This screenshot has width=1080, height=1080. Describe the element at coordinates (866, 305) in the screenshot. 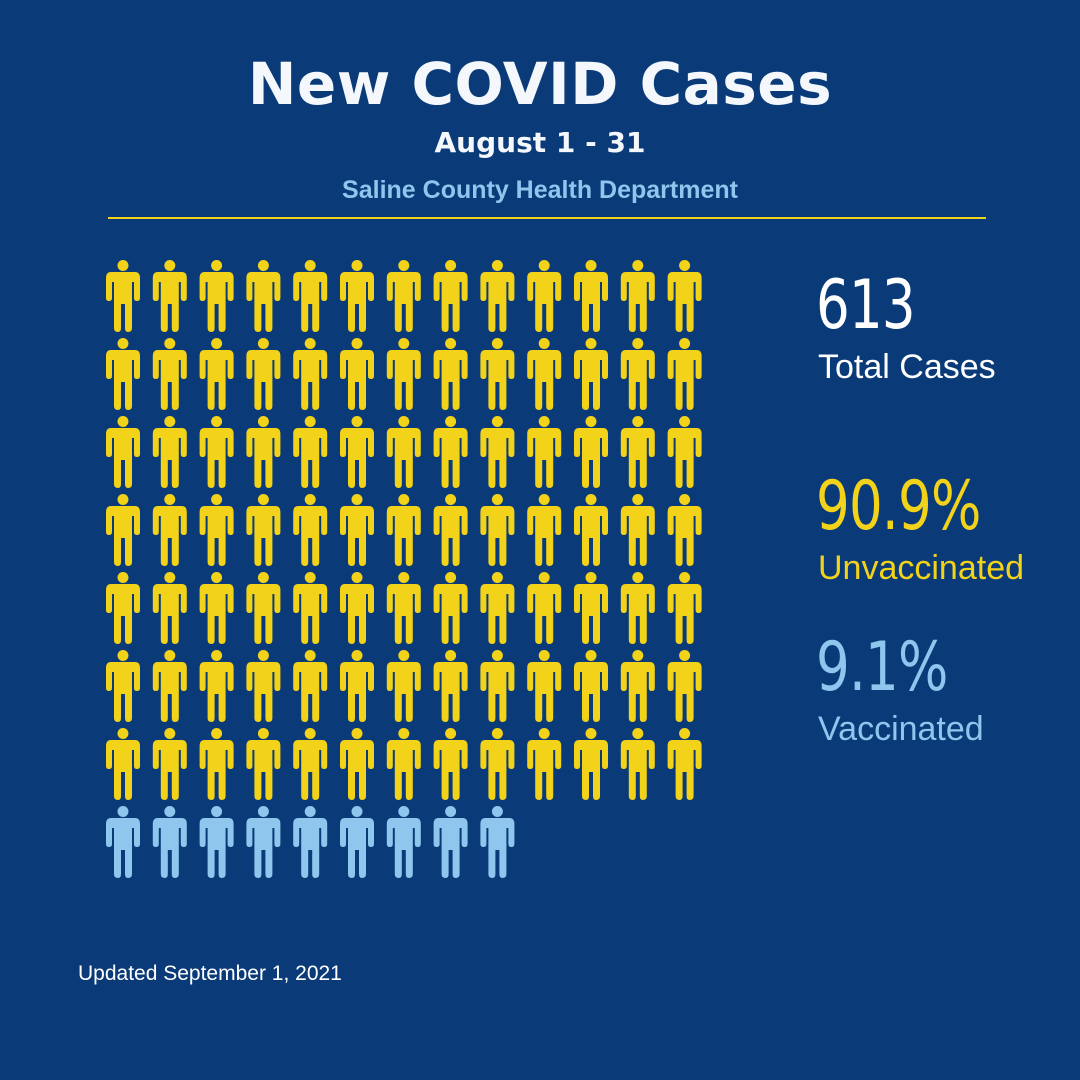

I see `total-cases-value: 613` at that location.